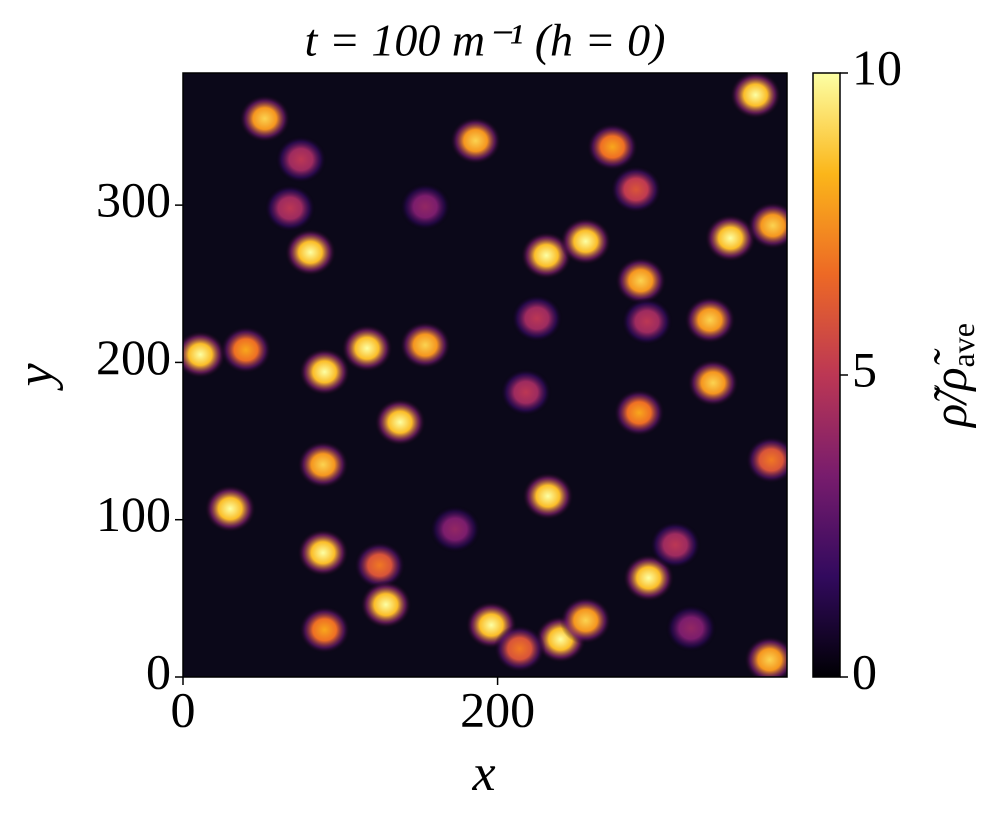  I want to click on colorbar, so click(826, 375).